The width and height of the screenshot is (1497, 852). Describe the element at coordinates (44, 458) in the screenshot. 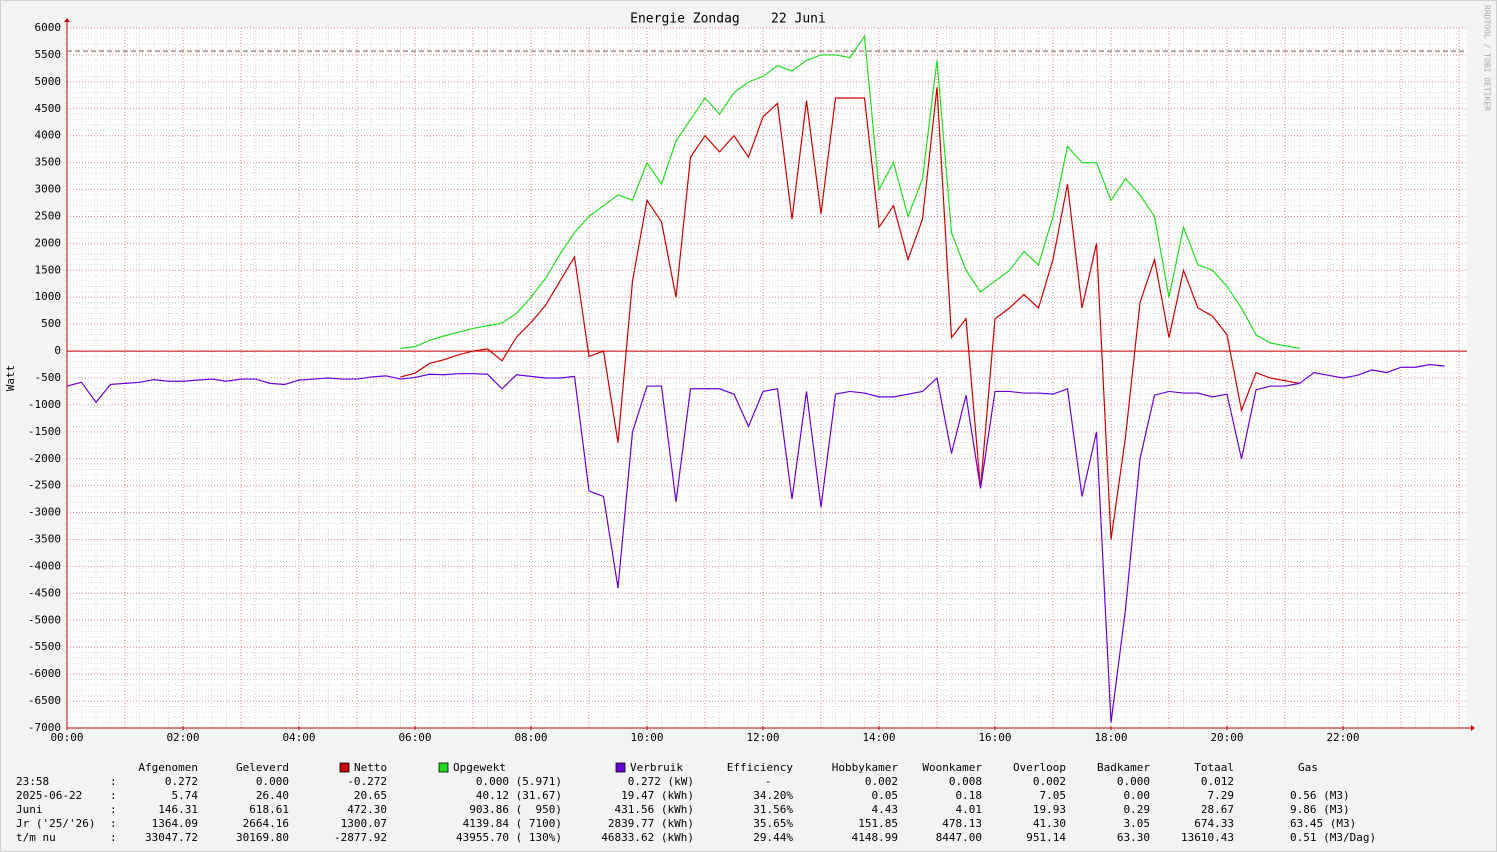

I see `y-tick-label: -2000` at that location.